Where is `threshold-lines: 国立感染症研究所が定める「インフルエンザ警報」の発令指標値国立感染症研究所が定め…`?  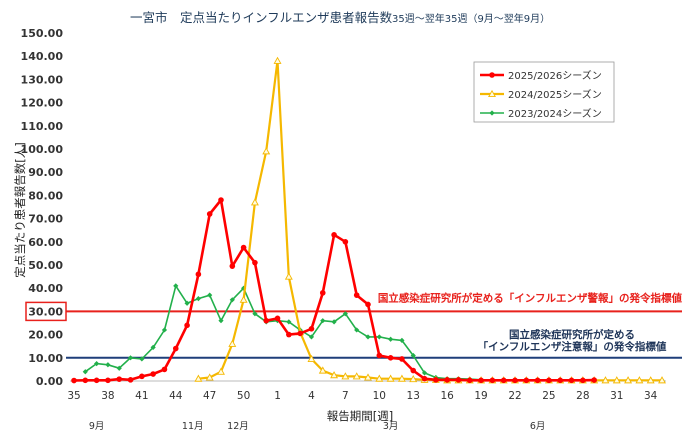
threshold-lines: 国立感染症研究所が定める「インフルエンザ警報」の発令指標値国立感染症研究所が定め… is located at coordinates (374, 325).